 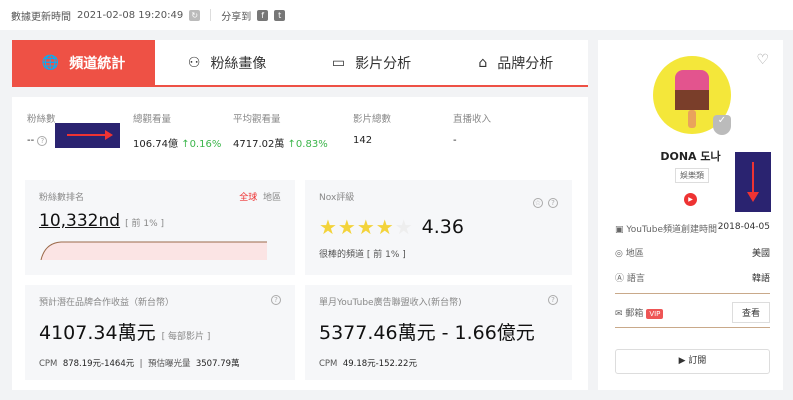 I want to click on stat-value: 142, so click(x=363, y=140).